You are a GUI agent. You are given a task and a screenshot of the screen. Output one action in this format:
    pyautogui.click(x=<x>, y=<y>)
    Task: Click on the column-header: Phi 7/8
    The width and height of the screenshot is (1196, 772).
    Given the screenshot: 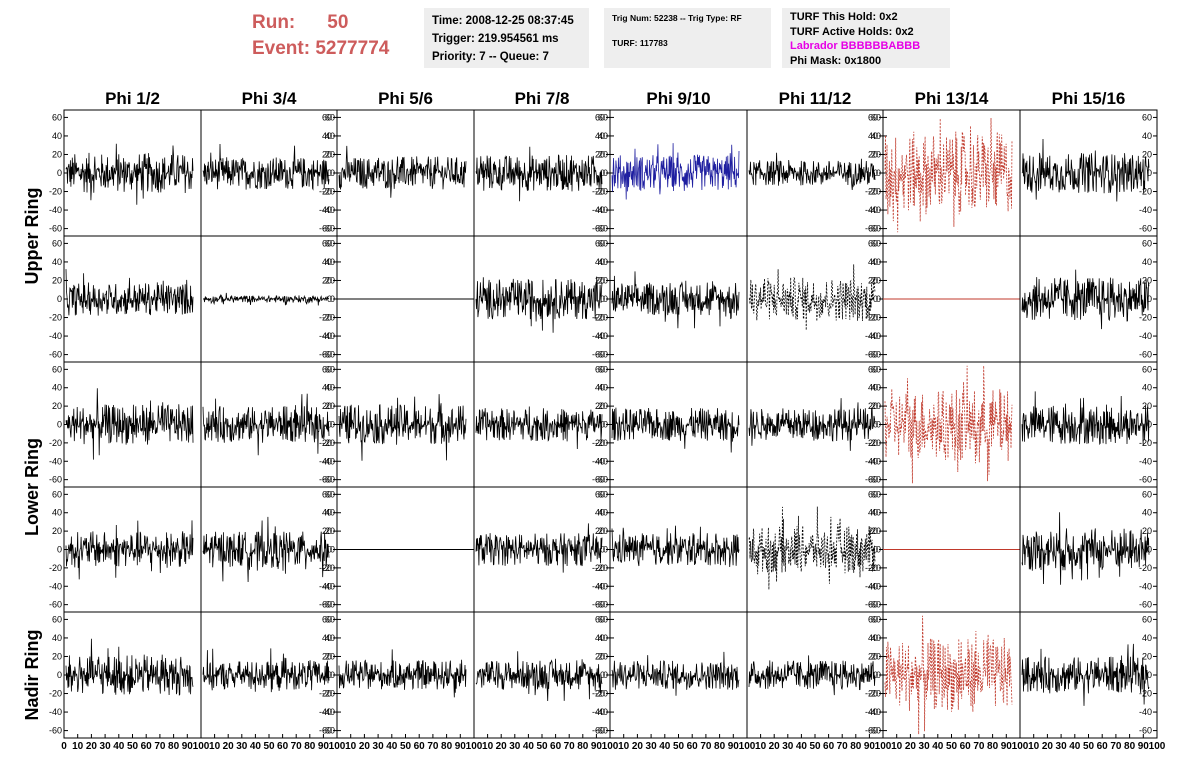 What is the action you would take?
    pyautogui.click(x=542, y=98)
    